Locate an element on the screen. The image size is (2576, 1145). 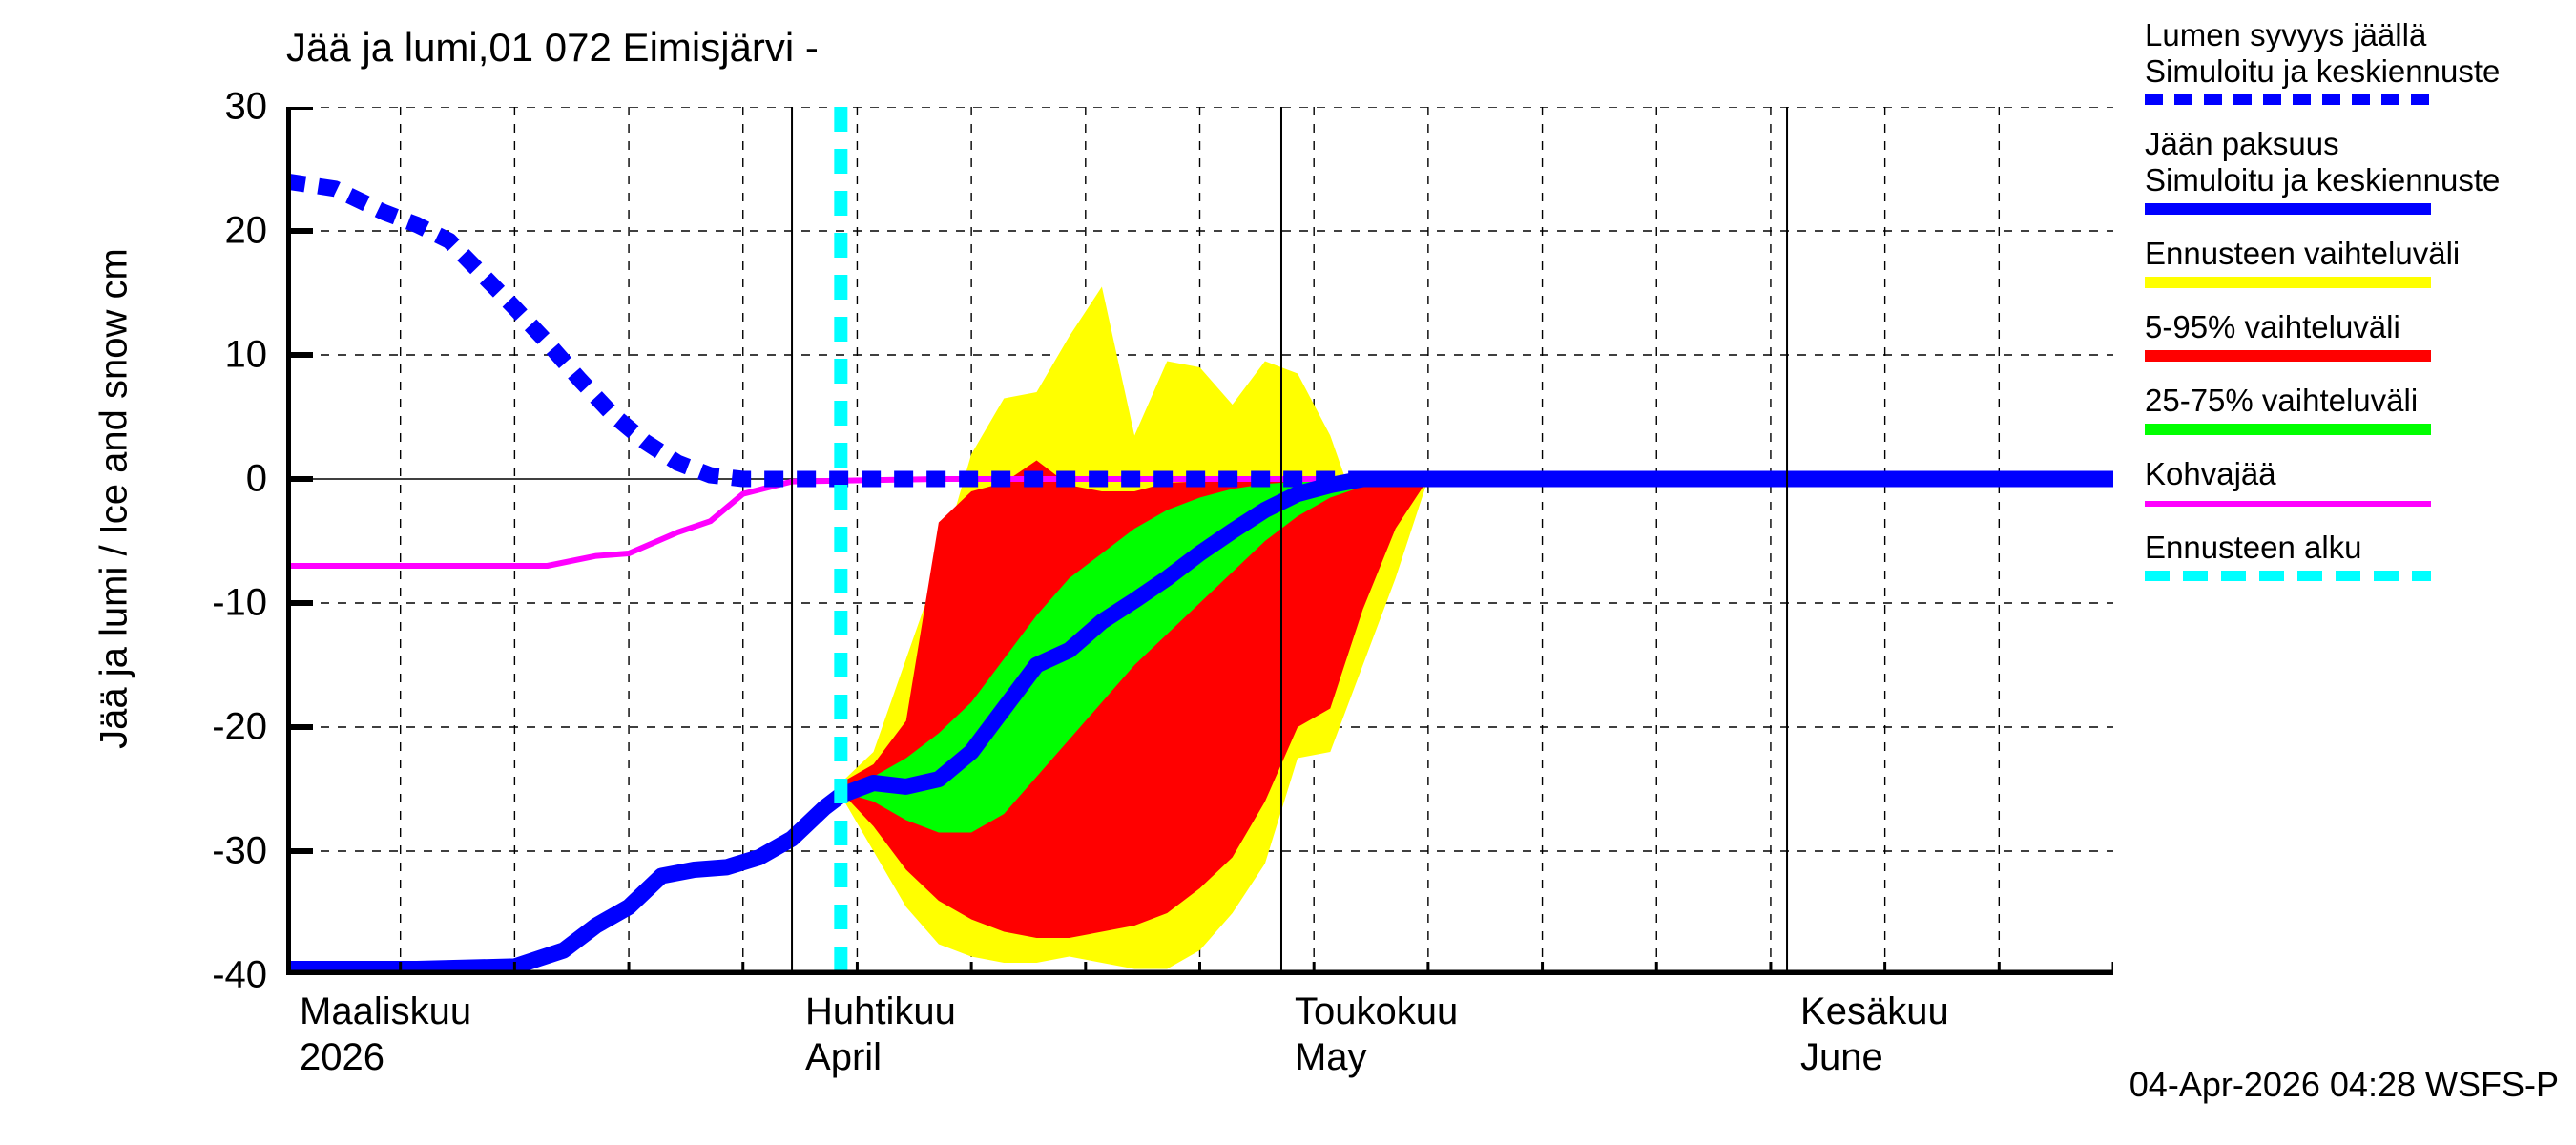
x-tick-label-fi: Huhtikuu is located at coordinates (880, 1011).